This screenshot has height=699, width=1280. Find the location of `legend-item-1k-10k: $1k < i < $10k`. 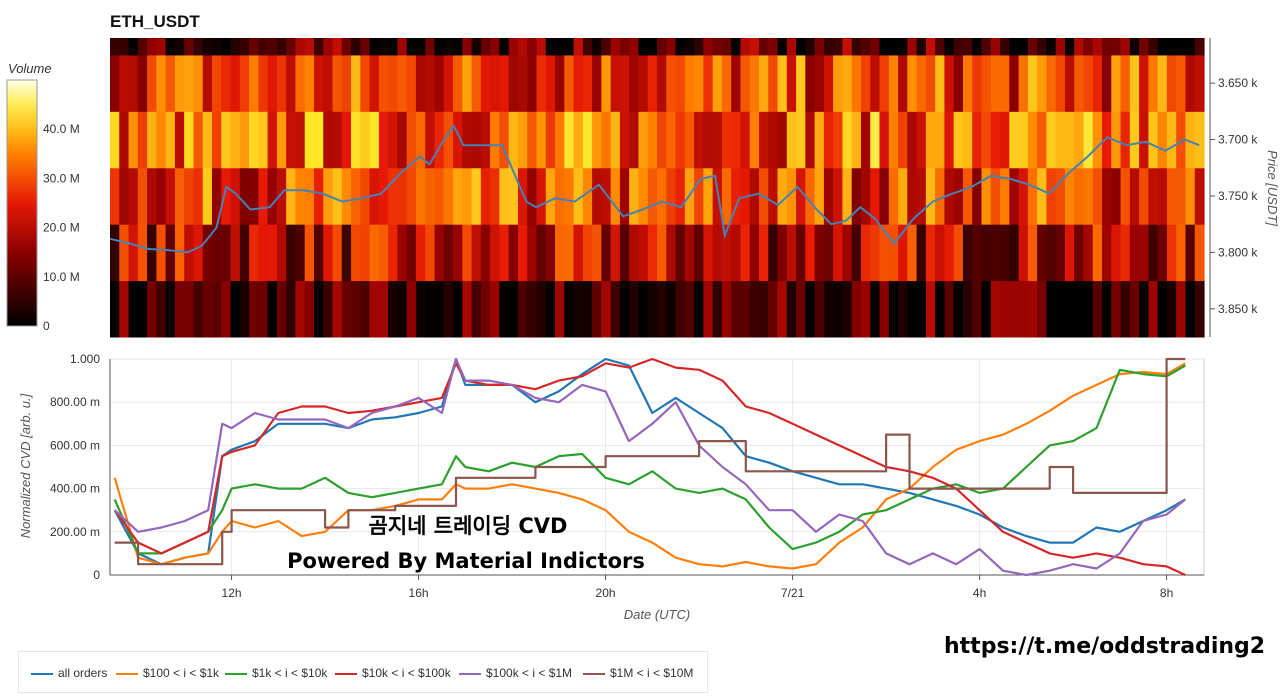

legend-item-1k-10k: $1k < i < $10k is located at coordinates (276, 673).